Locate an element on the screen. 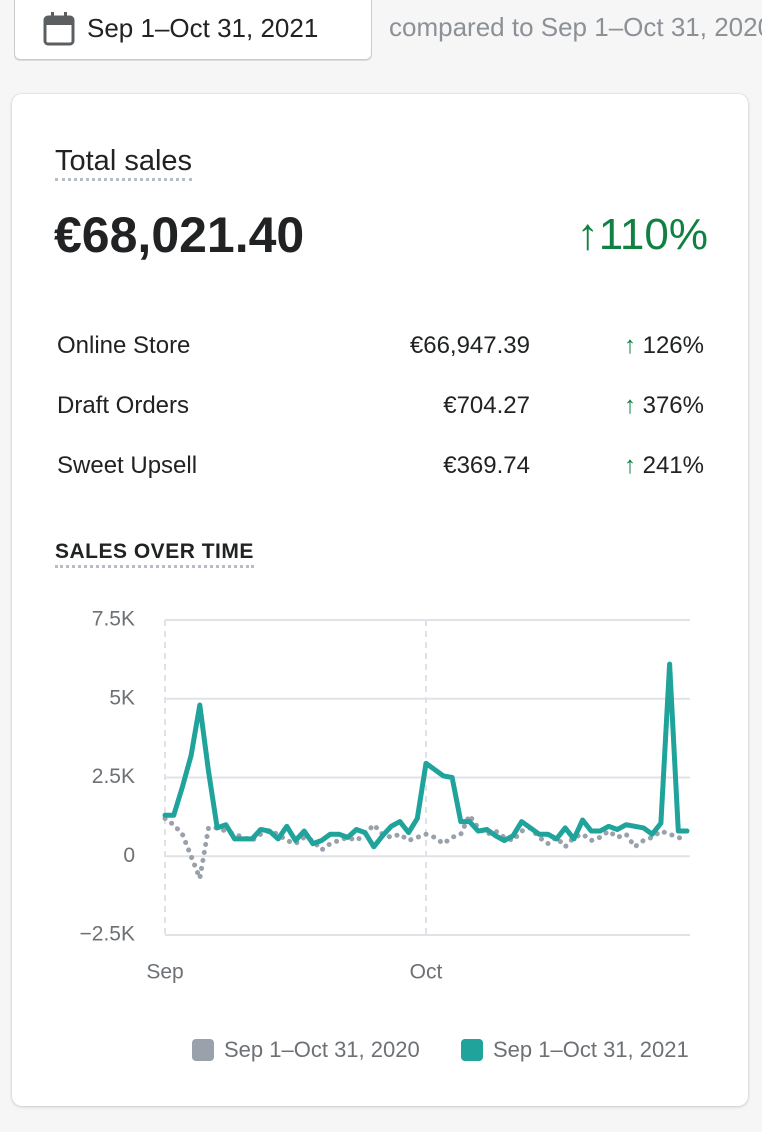 Image resolution: width=762 pixels, height=1132 pixels. channel-change: ↑ 241% is located at coordinates (663, 465).